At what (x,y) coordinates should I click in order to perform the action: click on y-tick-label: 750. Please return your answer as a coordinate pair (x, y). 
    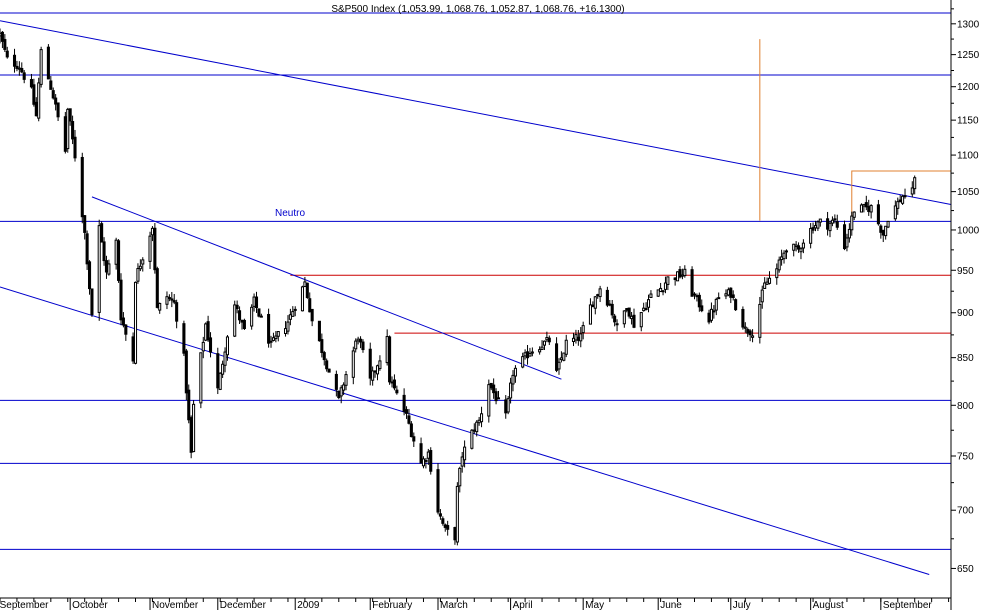
    Looking at the image, I should click on (965, 457).